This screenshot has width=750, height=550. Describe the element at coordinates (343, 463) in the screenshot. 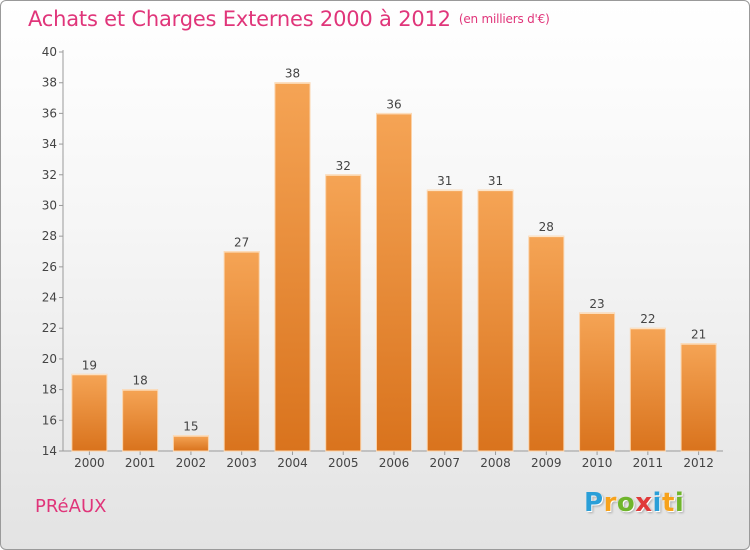

I see `x-tick-label: 2005` at that location.